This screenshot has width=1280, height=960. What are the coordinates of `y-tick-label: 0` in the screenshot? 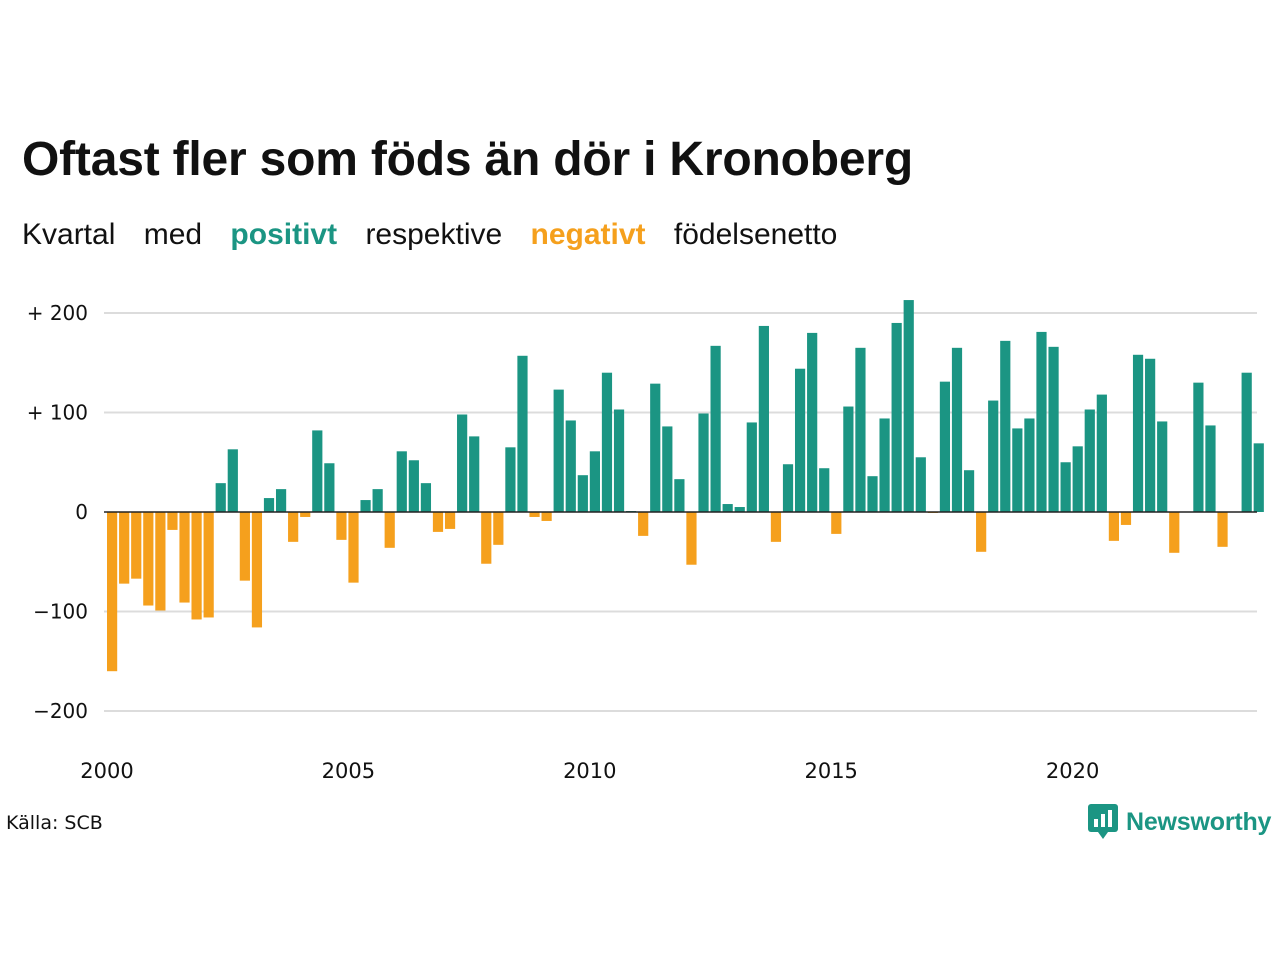 It's located at (81, 512).